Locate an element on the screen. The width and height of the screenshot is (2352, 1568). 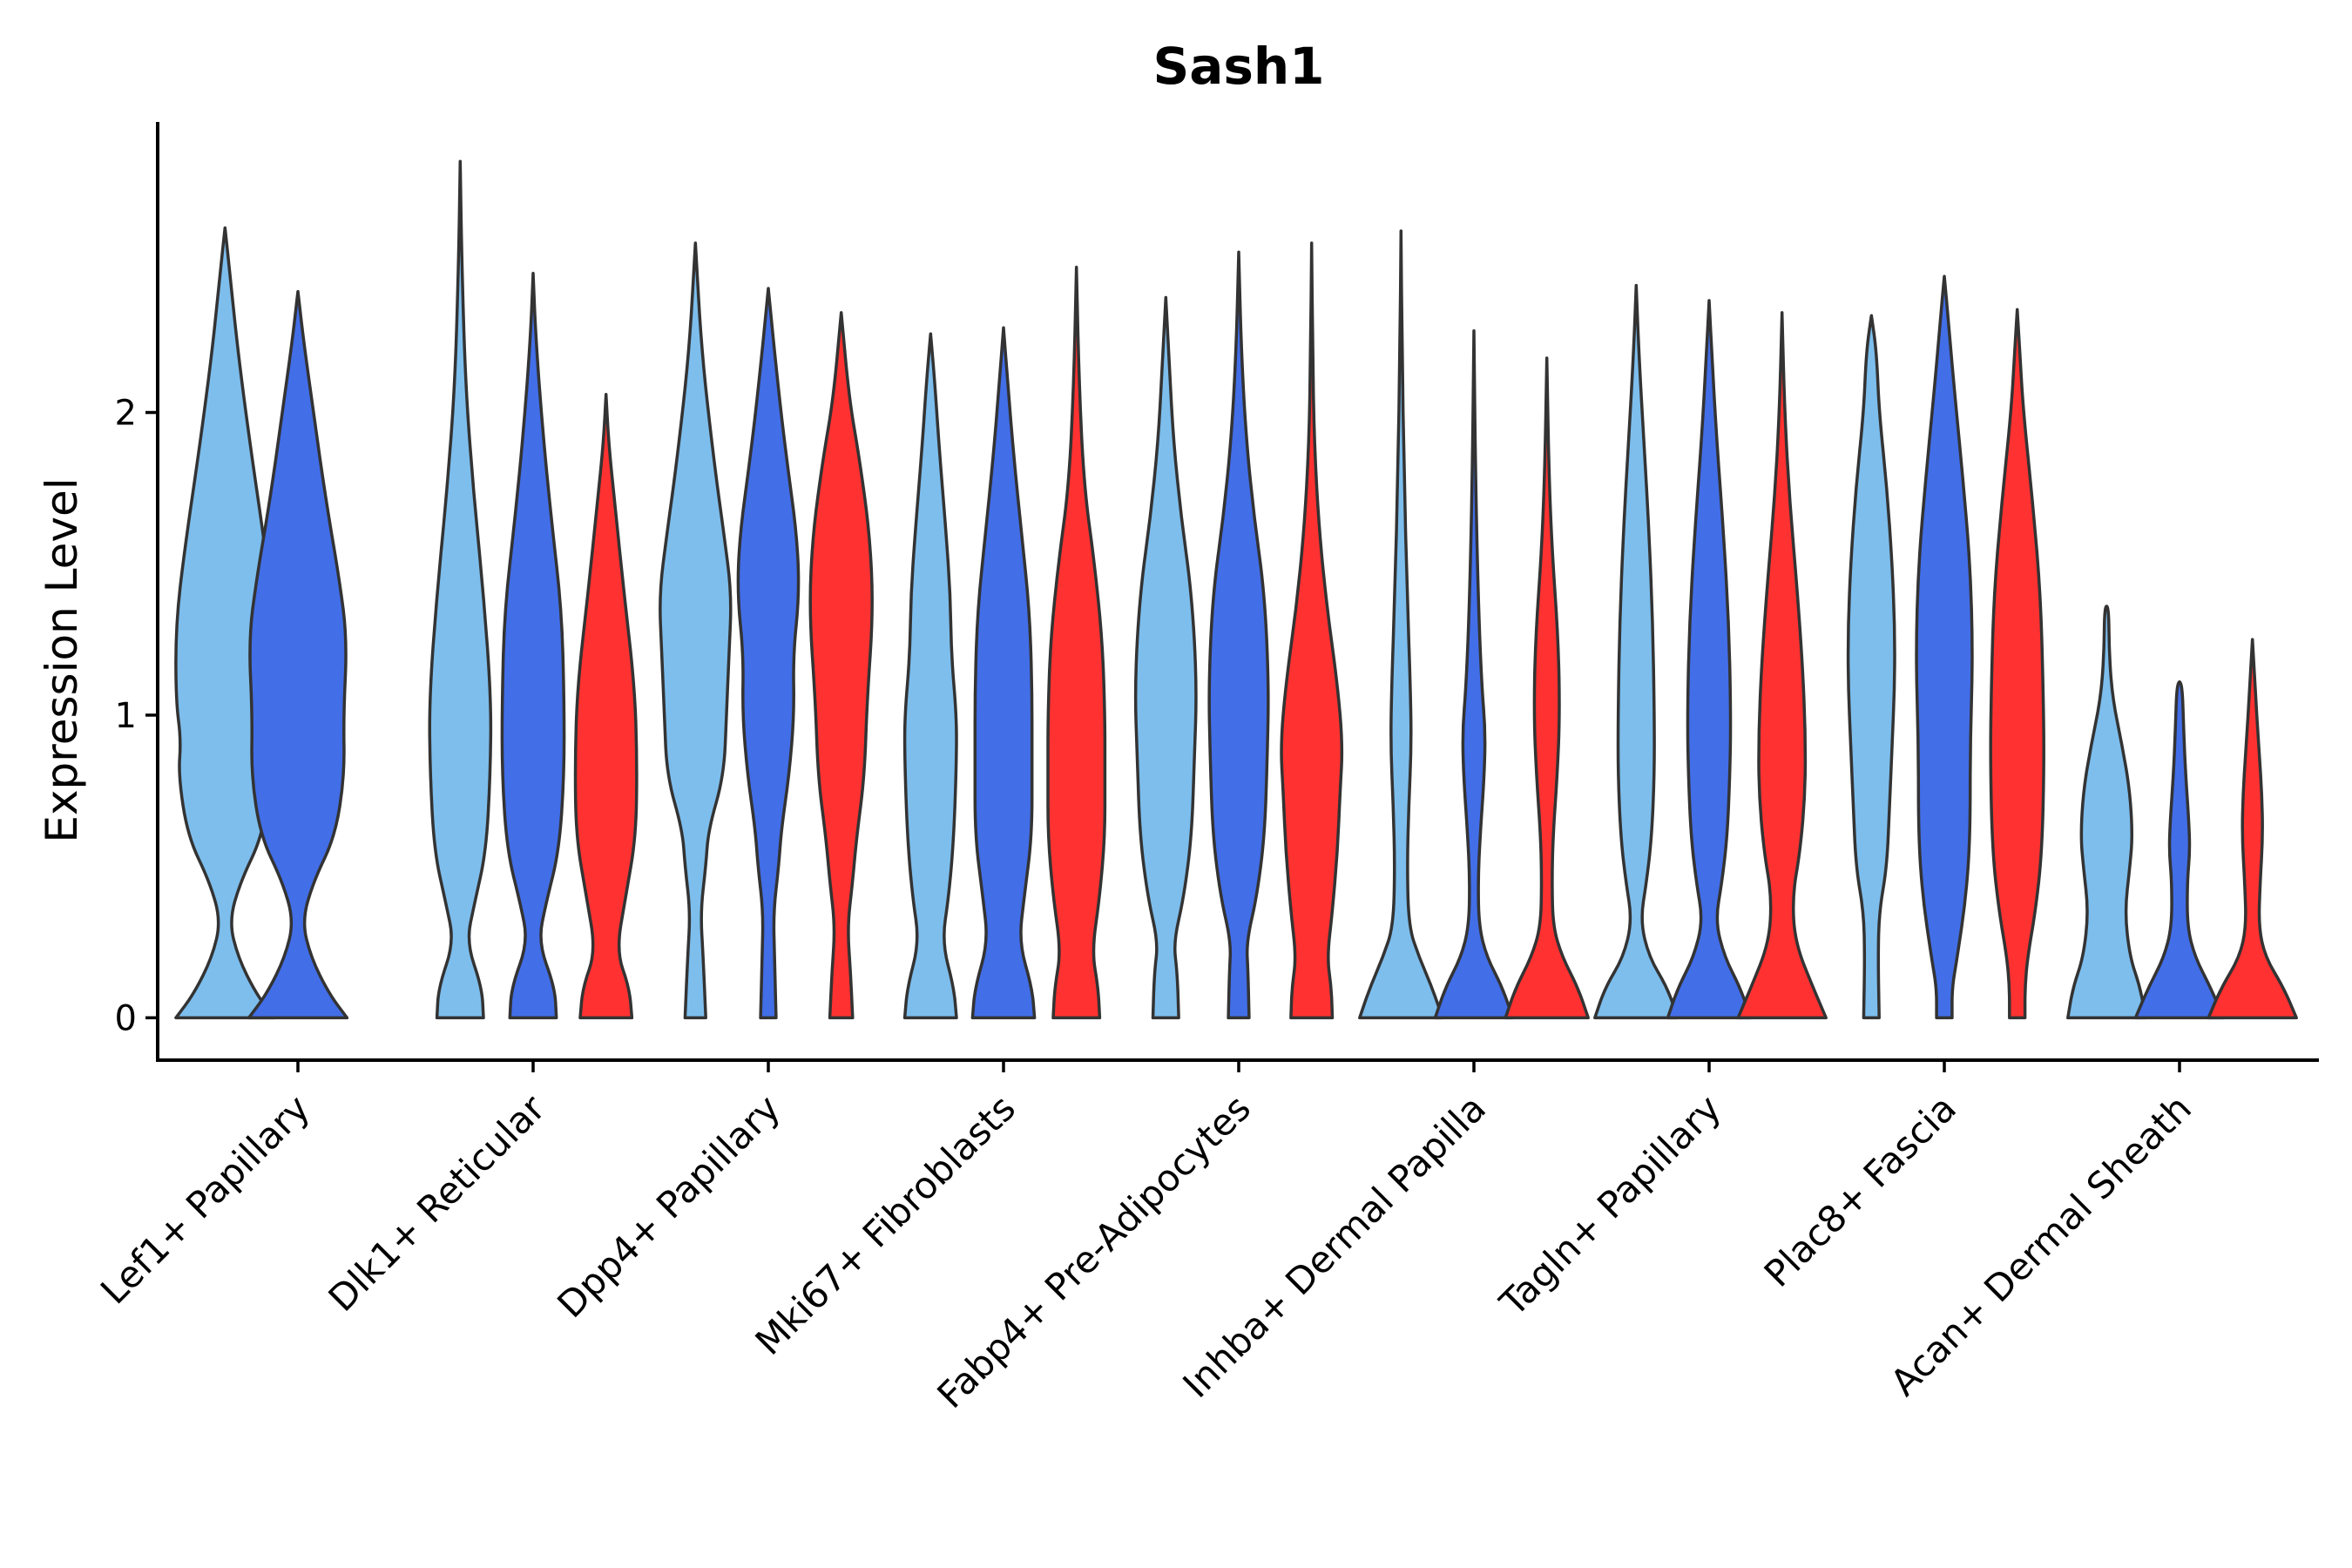
x-tick-label: Dlk1+ Reticular is located at coordinates (437, 1203).